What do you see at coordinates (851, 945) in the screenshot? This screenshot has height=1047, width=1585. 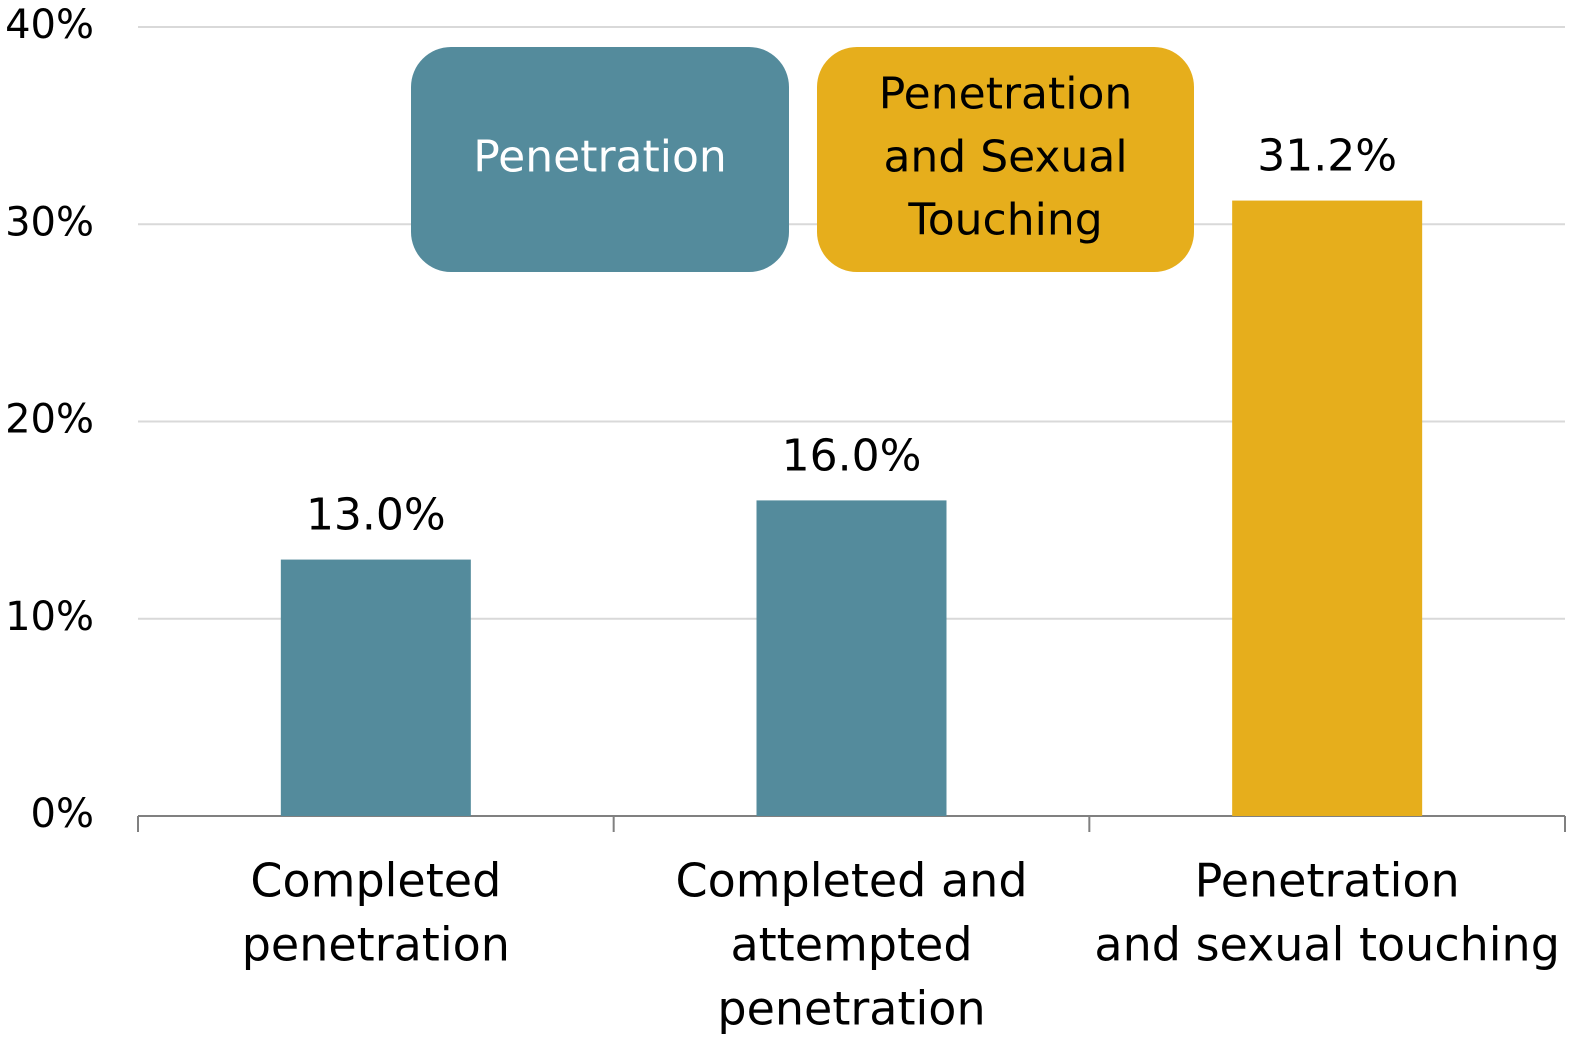 I see `x-tick-label: attempted` at bounding box center [851, 945].